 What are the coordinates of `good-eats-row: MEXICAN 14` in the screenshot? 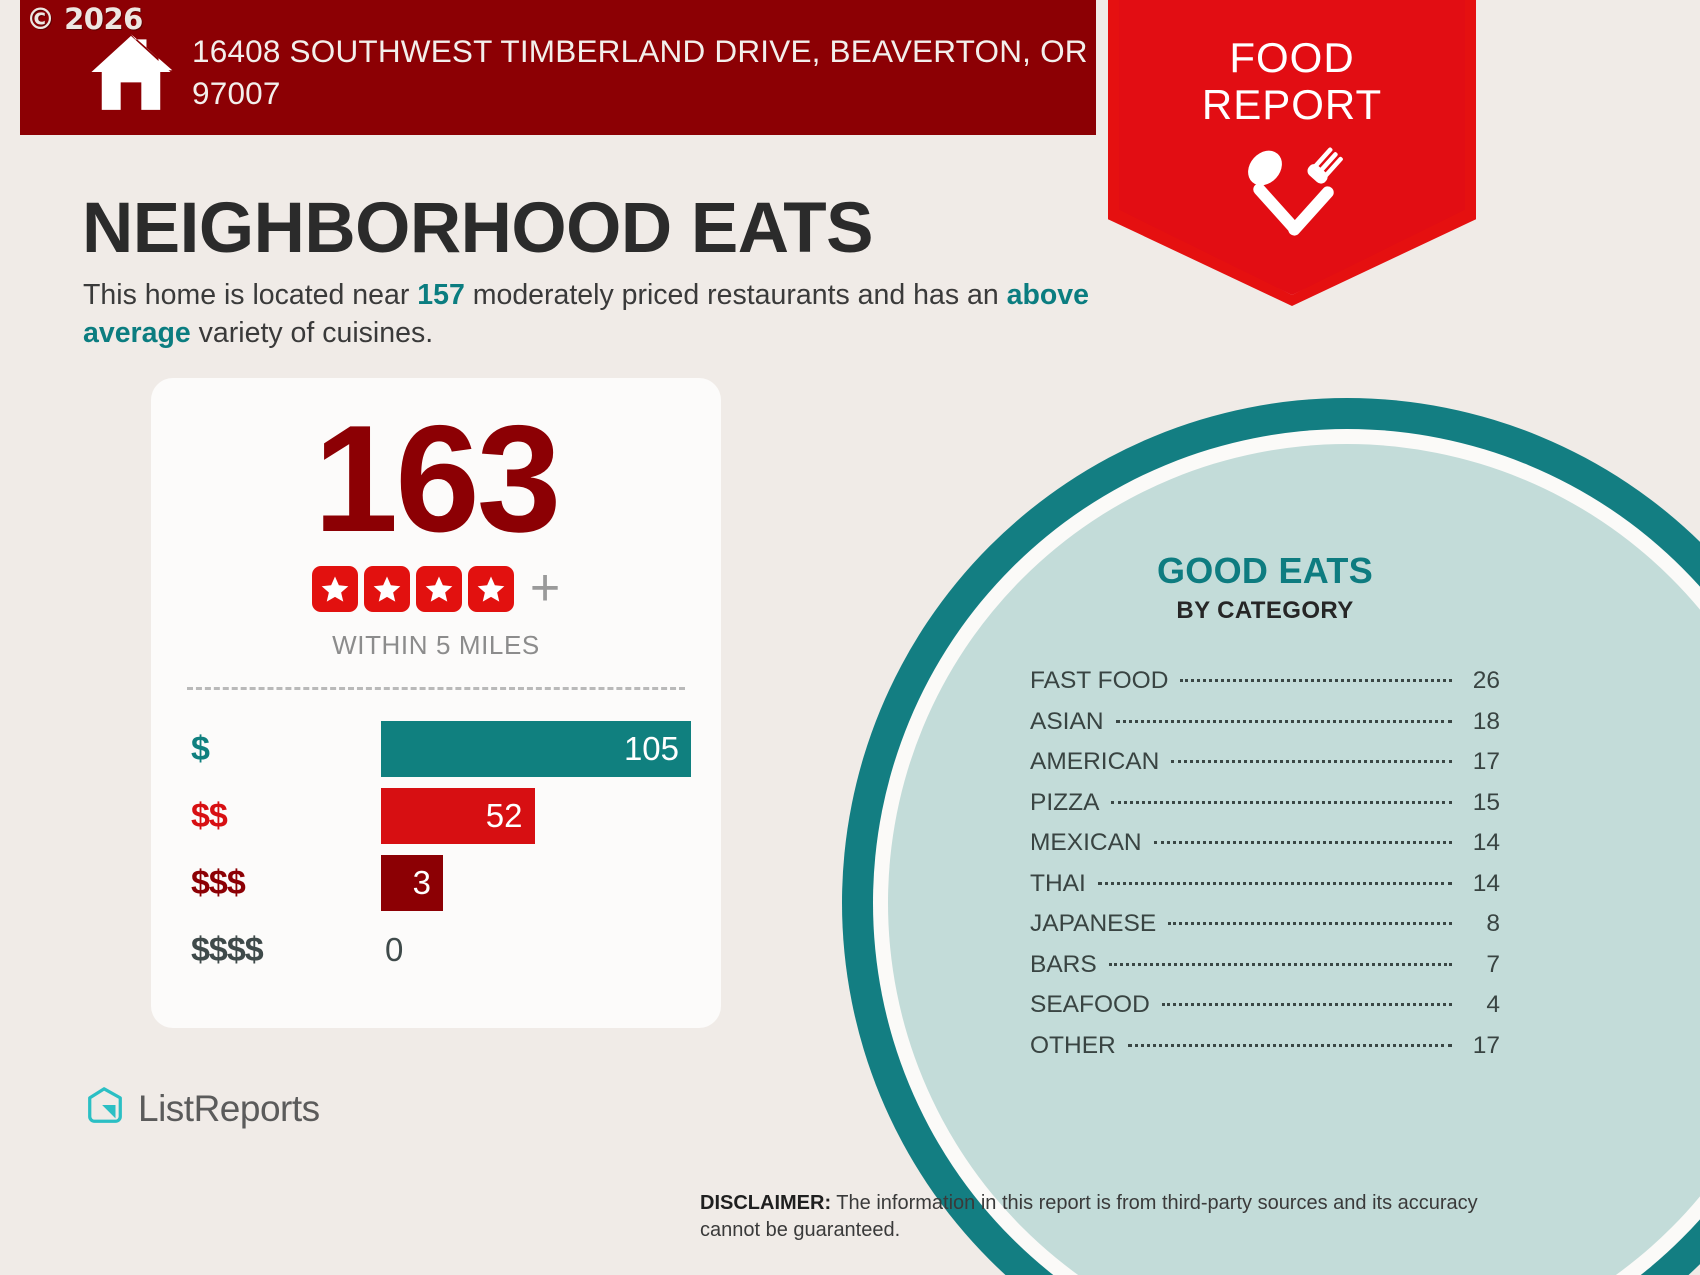 It's located at (1265, 849).